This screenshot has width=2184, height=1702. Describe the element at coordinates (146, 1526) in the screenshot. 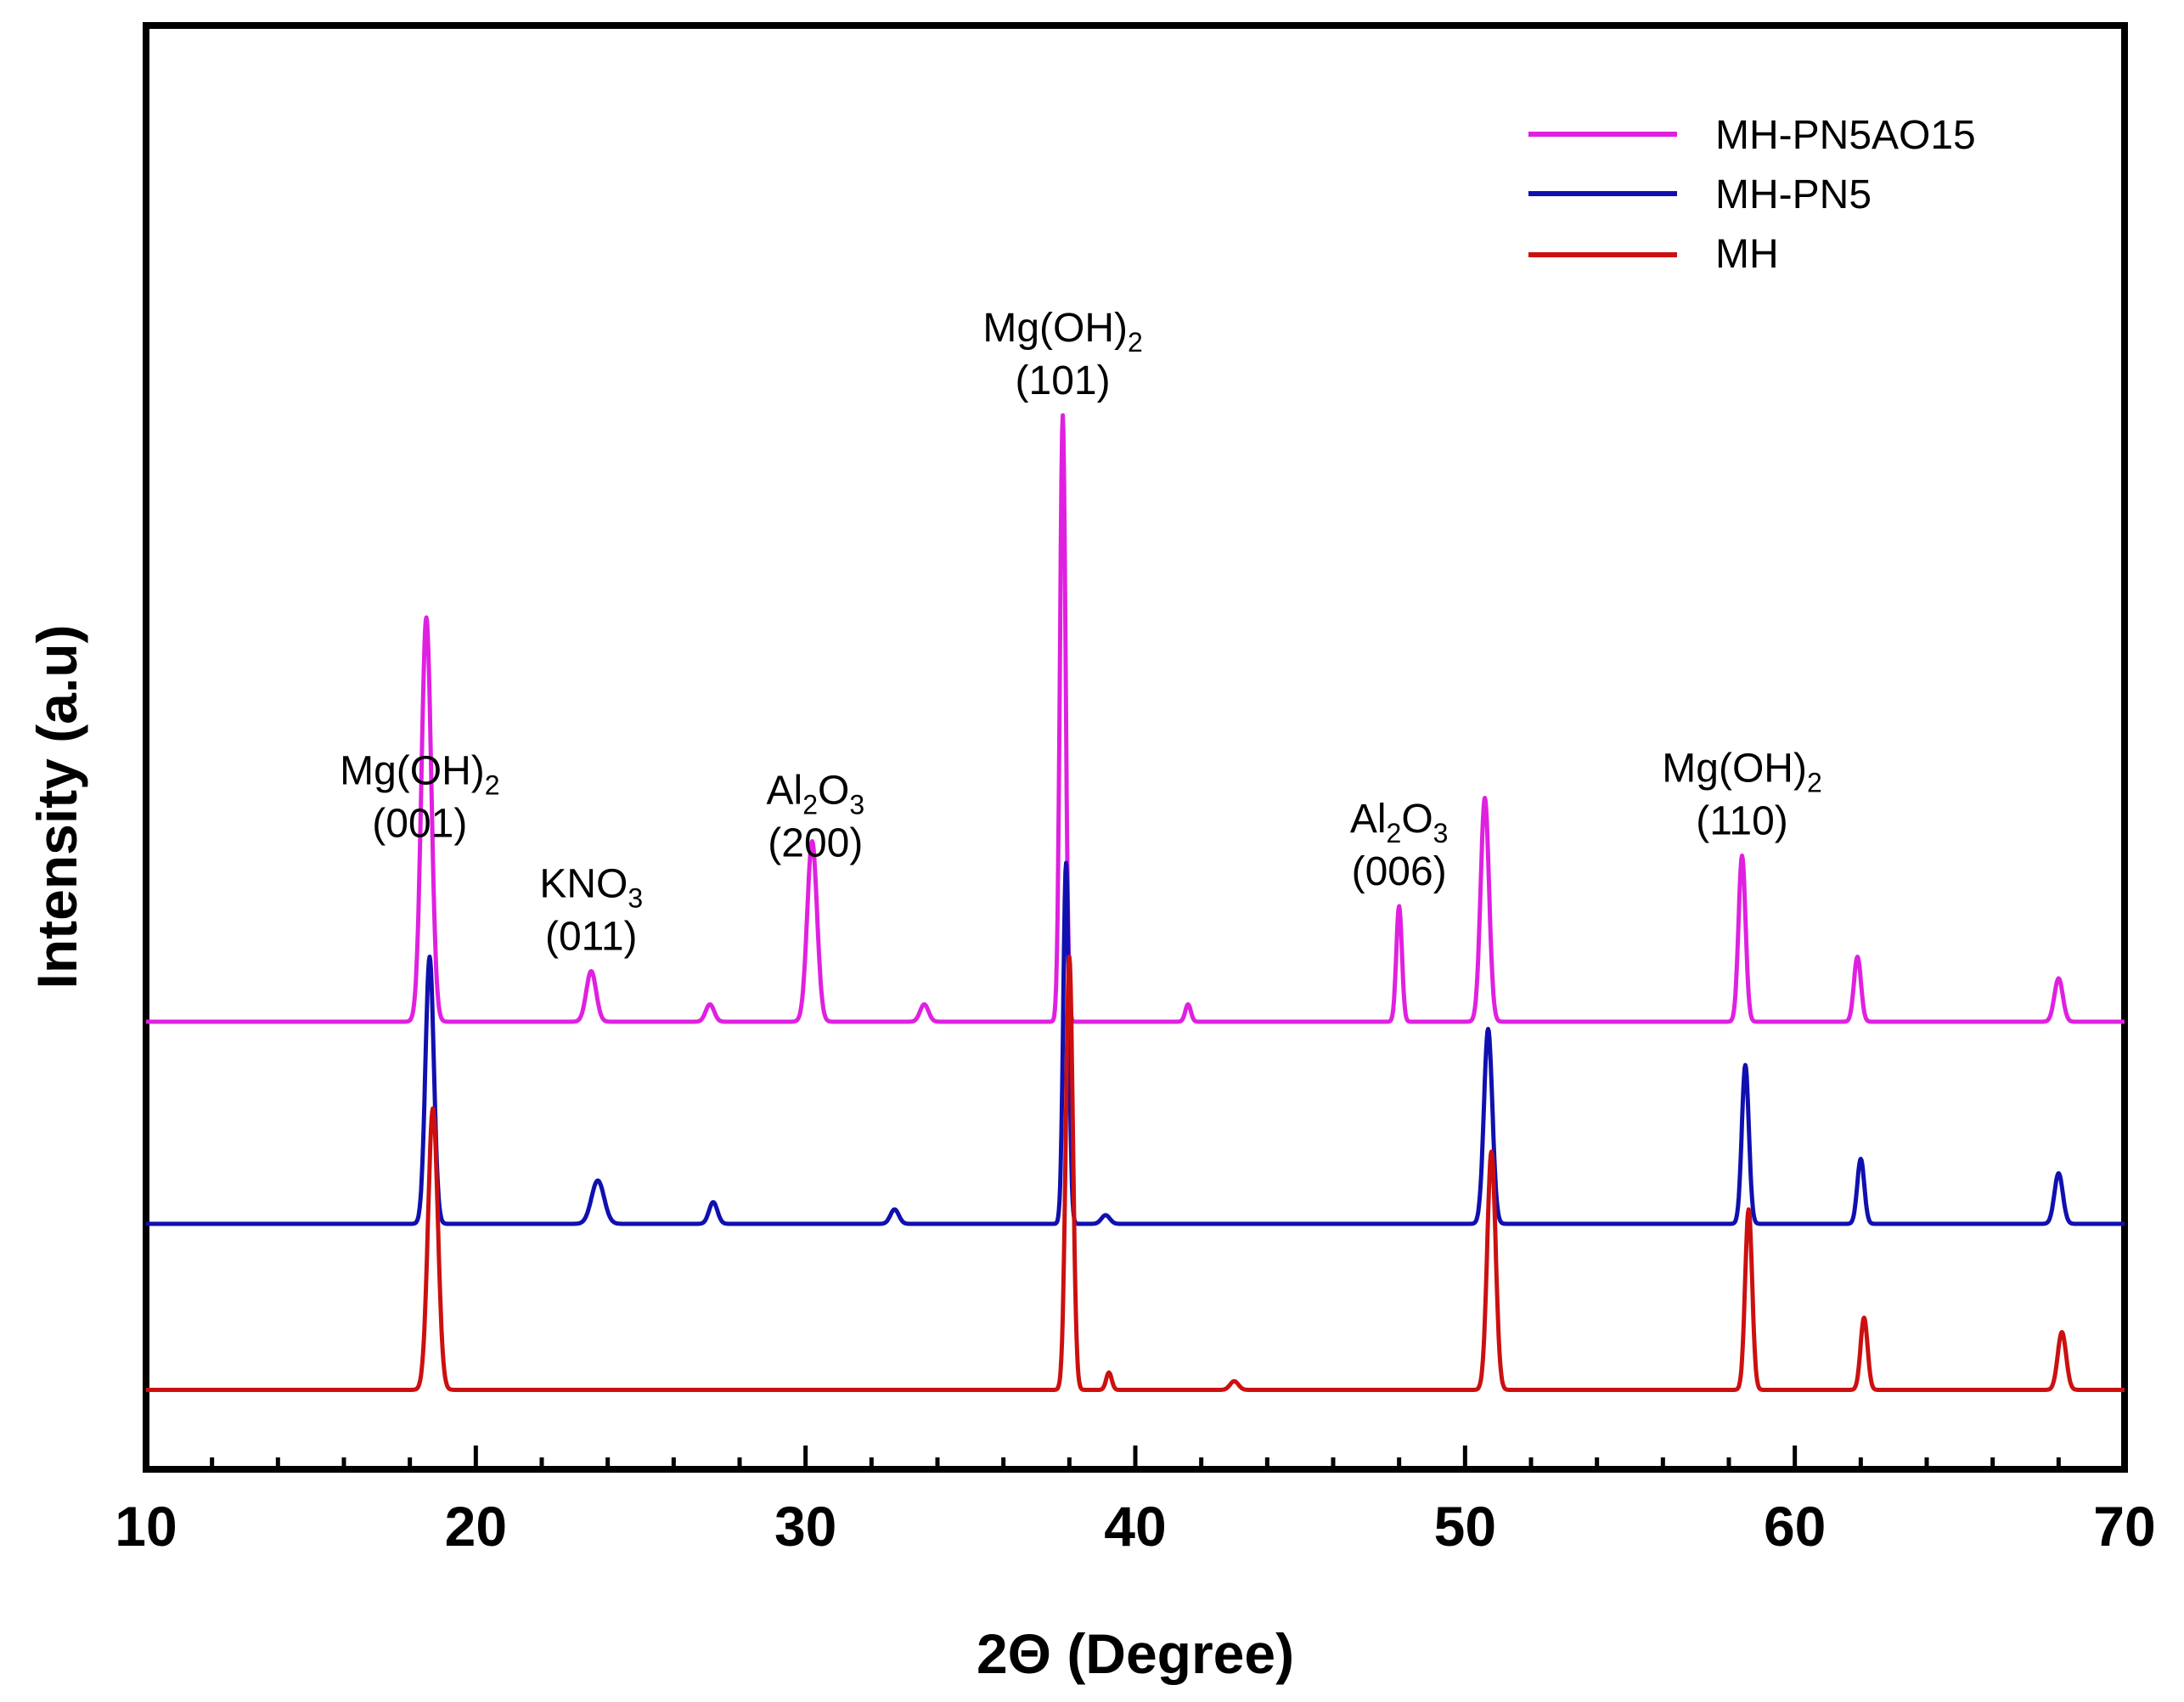

I see `x-tick-label: 10` at that location.